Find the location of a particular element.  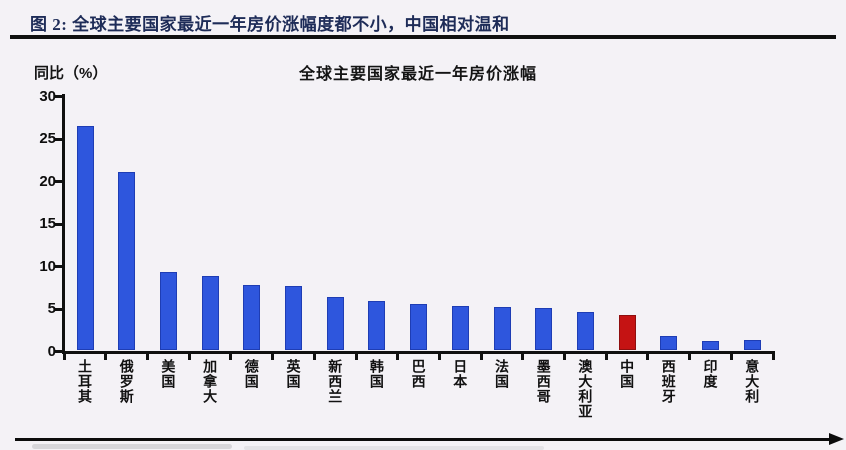

x-axis-category-label: 俄罗斯 is located at coordinates (126, 381).